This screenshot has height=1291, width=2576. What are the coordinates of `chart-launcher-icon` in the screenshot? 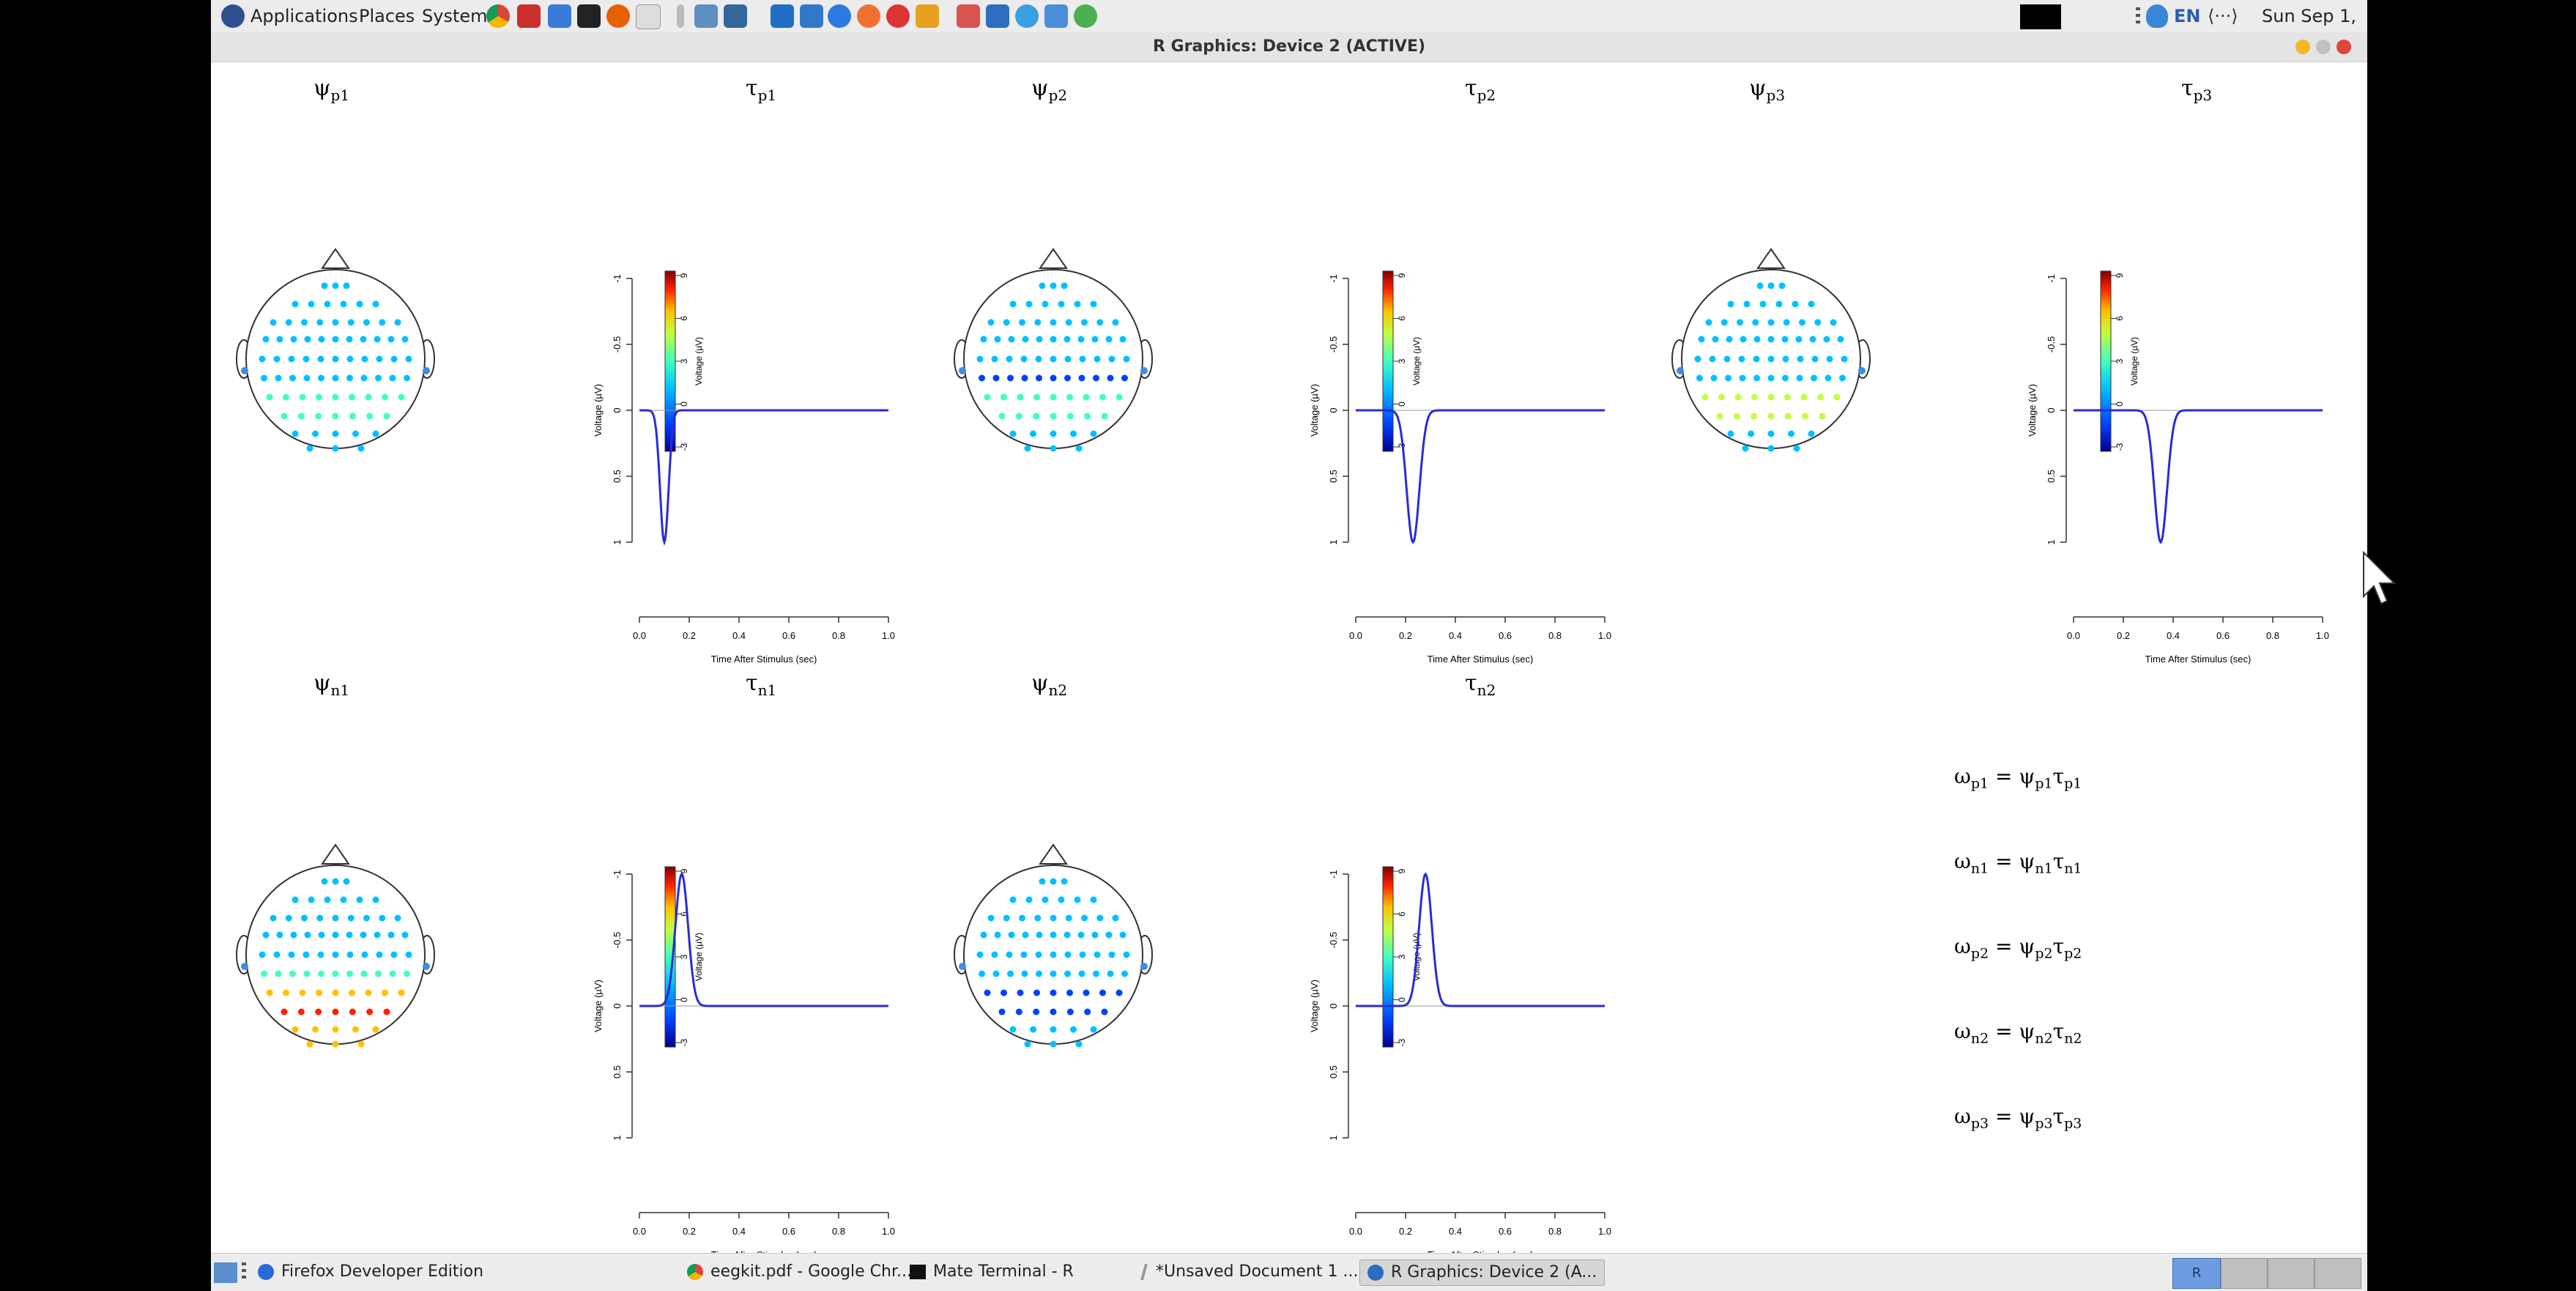 It's located at (811, 16).